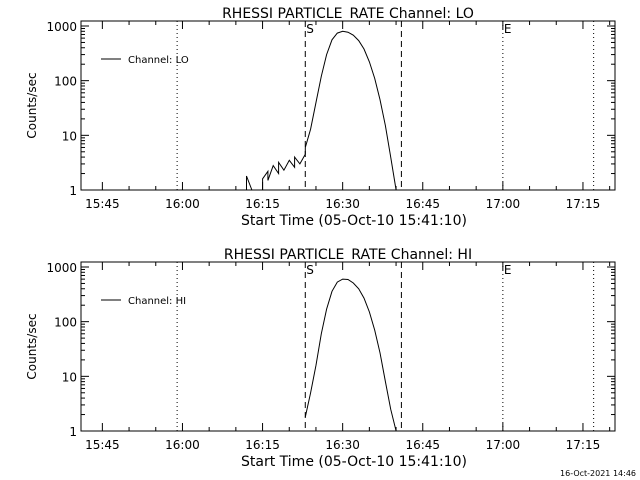 This screenshot has width=640, height=480. What do you see at coordinates (348, 14) in the screenshot?
I see `chart-title: RHESSI PARTICLE_RATE Channel: LO` at bounding box center [348, 14].